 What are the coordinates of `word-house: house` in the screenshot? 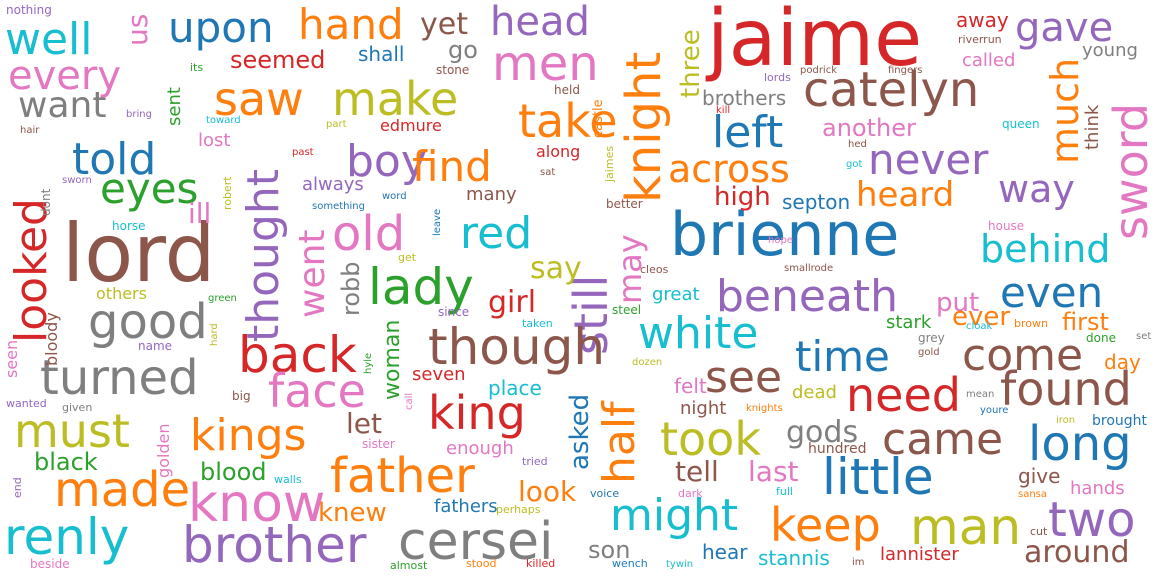 It's located at (1006, 226).